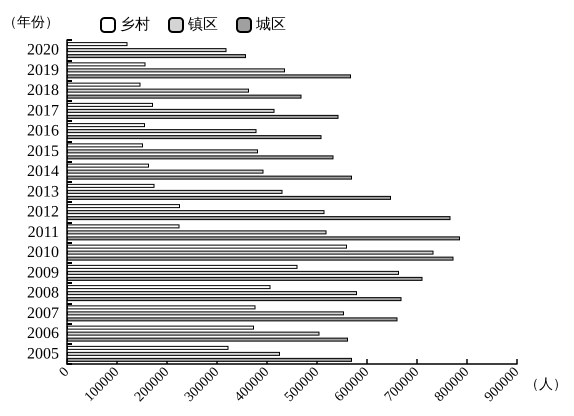  What do you see at coordinates (43, 253) in the screenshot?
I see `y-tick-label: 2010` at bounding box center [43, 253].